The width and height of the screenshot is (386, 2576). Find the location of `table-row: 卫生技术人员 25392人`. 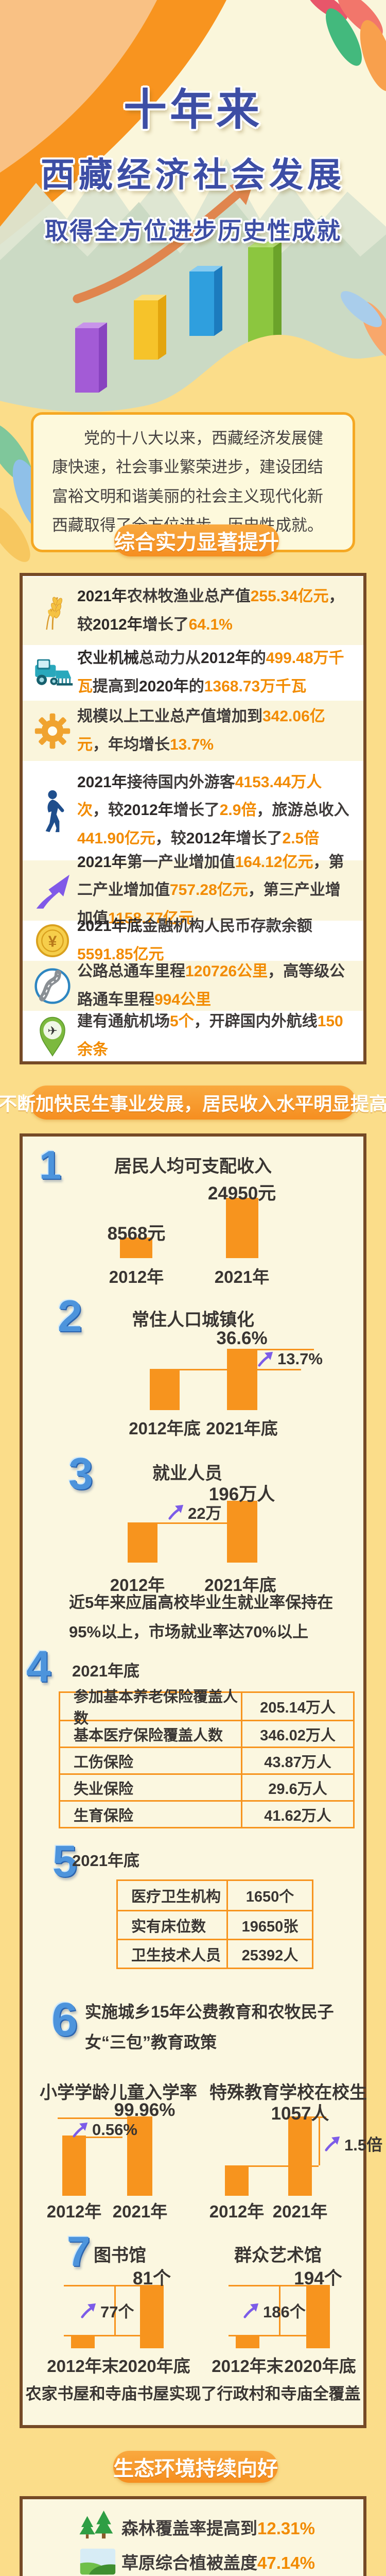

table-row: 卫生技术人员 25392人 is located at coordinates (215, 1953).